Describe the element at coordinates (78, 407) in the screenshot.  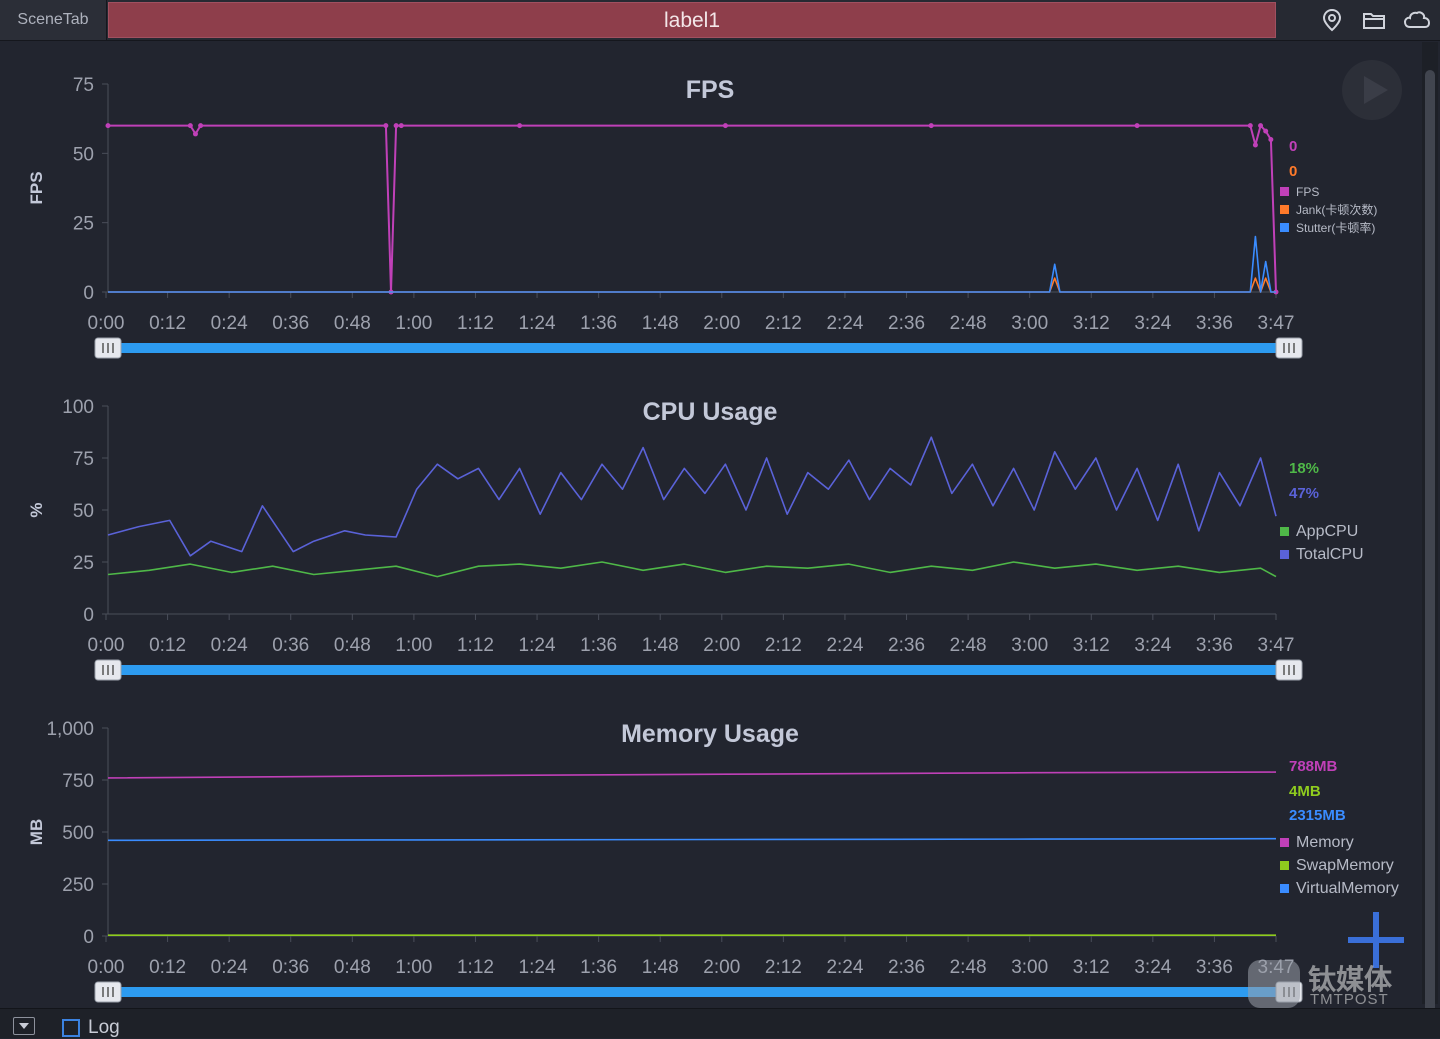
I see `y-tick-label: 100` at that location.